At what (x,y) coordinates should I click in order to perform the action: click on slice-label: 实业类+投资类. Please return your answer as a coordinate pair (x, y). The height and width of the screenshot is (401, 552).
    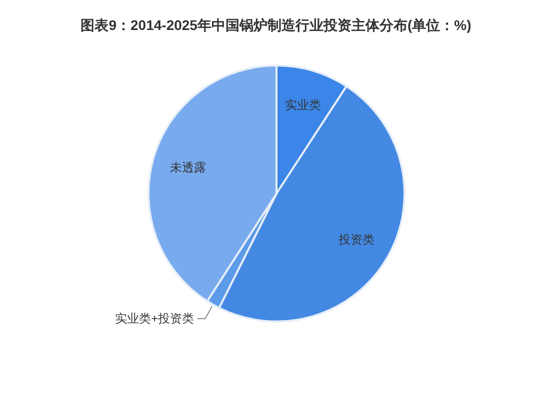
    Looking at the image, I should click on (154, 319).